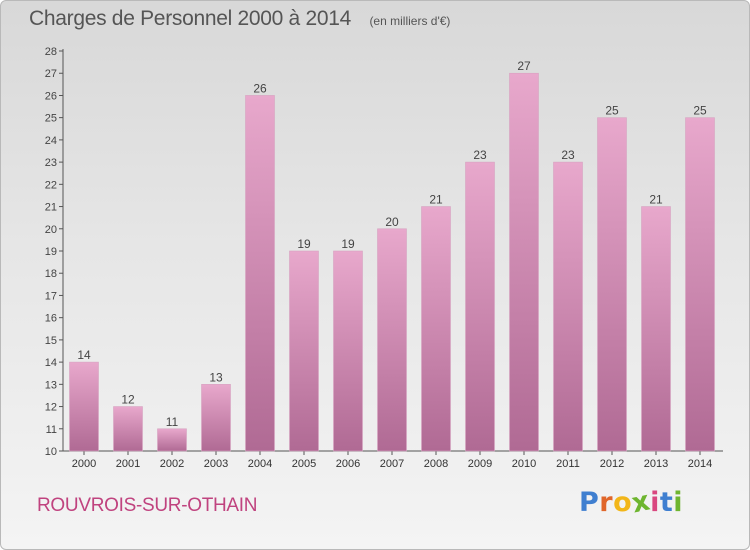 The width and height of the screenshot is (750, 550). Describe the element at coordinates (700, 464) in the screenshot. I see `x-tick-label: 2014` at that location.